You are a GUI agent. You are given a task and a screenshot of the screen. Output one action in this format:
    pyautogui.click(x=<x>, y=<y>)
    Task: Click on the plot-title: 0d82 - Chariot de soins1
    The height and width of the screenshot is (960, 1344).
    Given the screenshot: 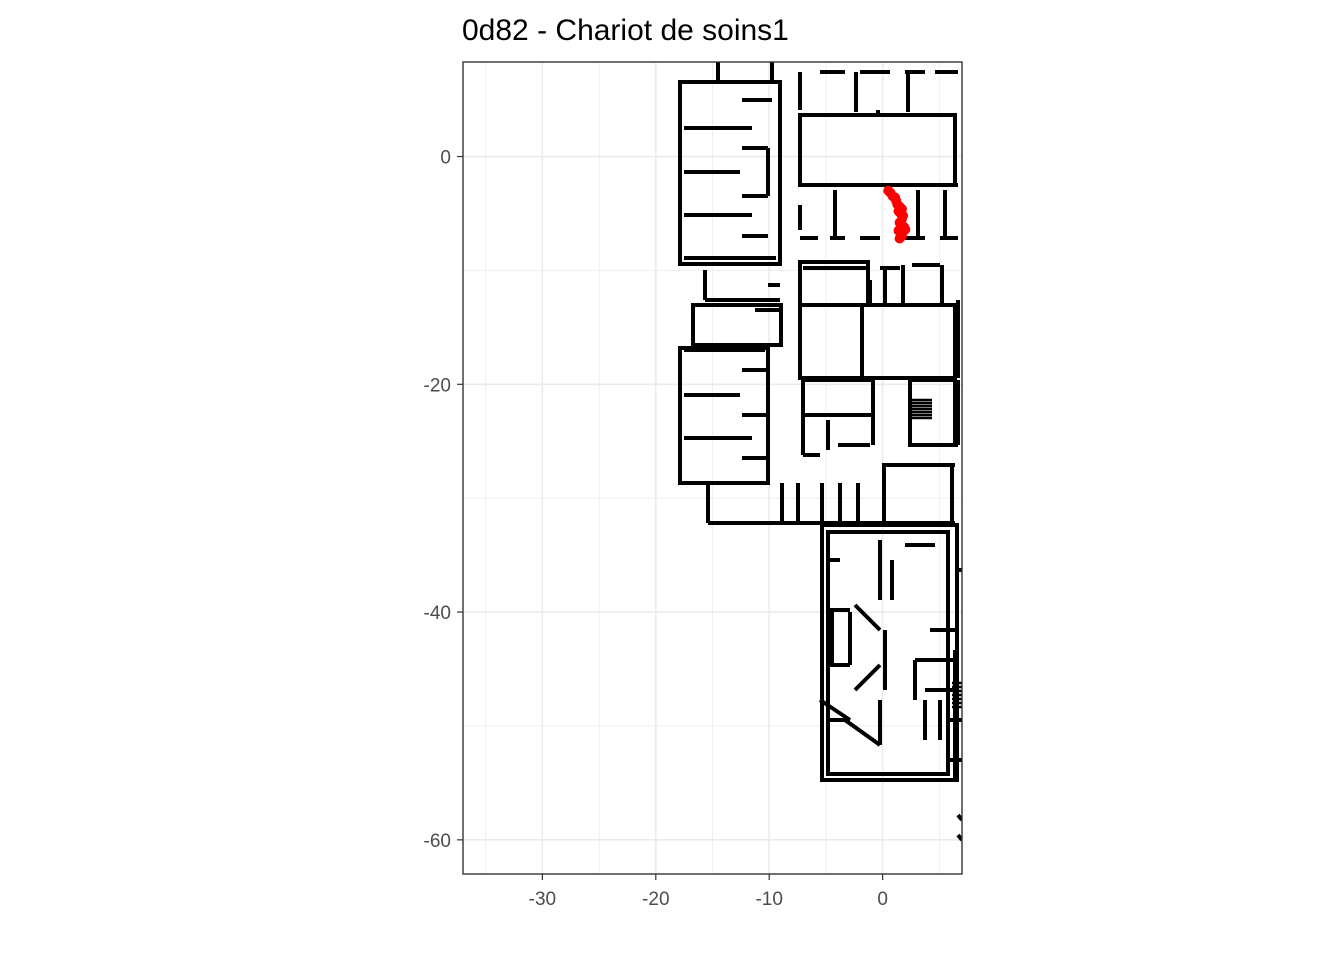 What is the action you would take?
    pyautogui.click(x=625, y=30)
    